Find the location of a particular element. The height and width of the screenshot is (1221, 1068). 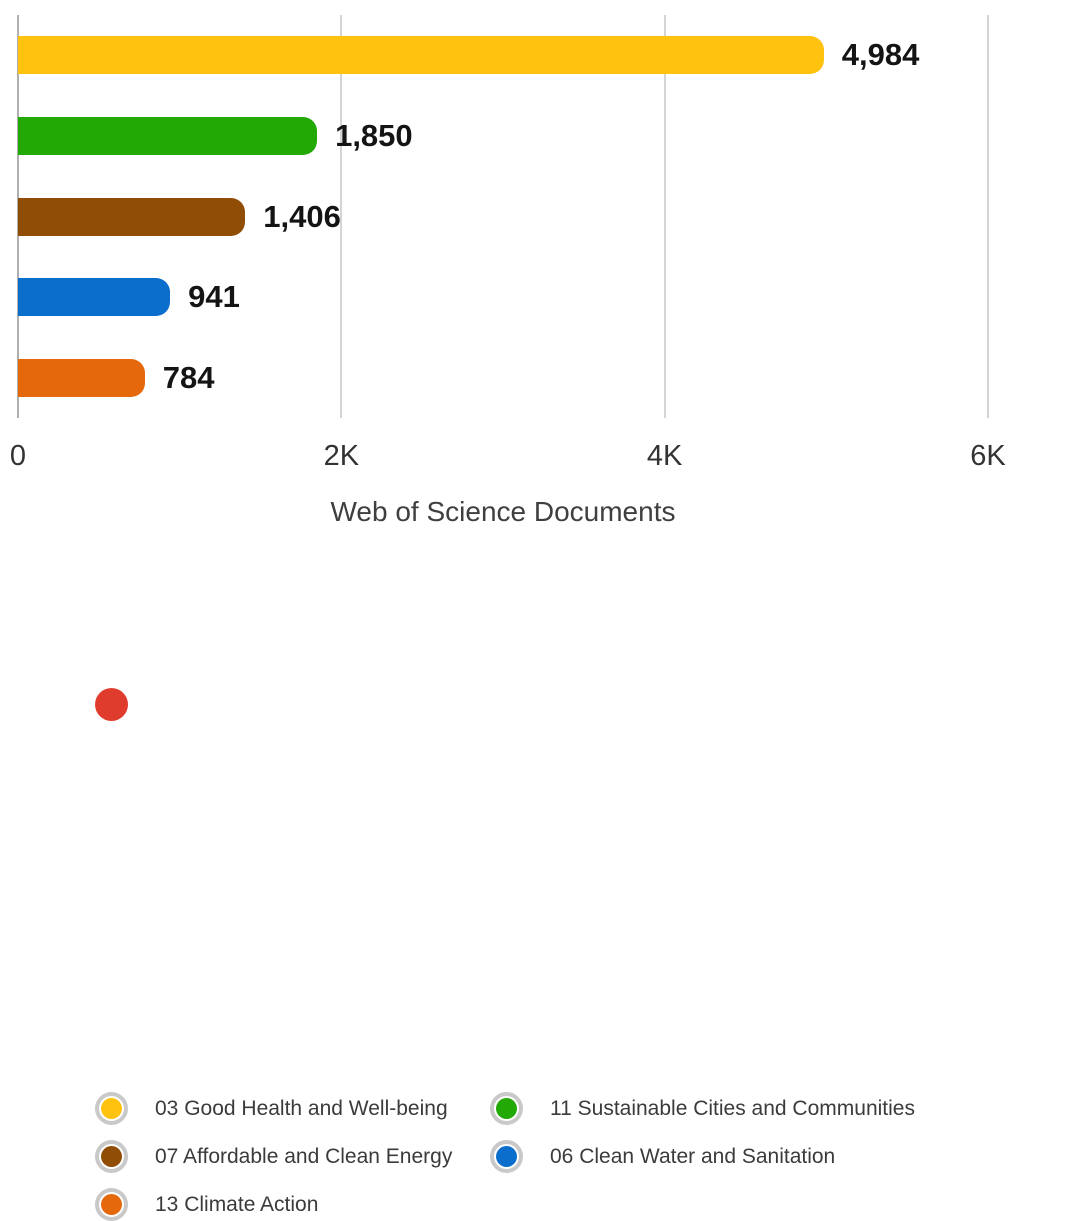

legend-item-label: 07 Affordable and Clean Energy is located at coordinates (304, 1156).